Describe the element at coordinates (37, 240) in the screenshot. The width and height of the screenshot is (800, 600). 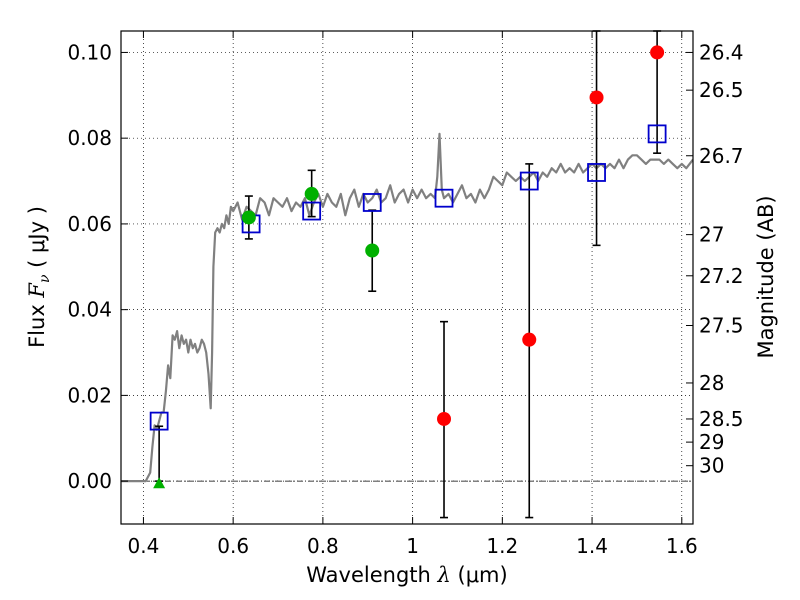
I see `y-axis-title-unit: ( μJy )` at that location.